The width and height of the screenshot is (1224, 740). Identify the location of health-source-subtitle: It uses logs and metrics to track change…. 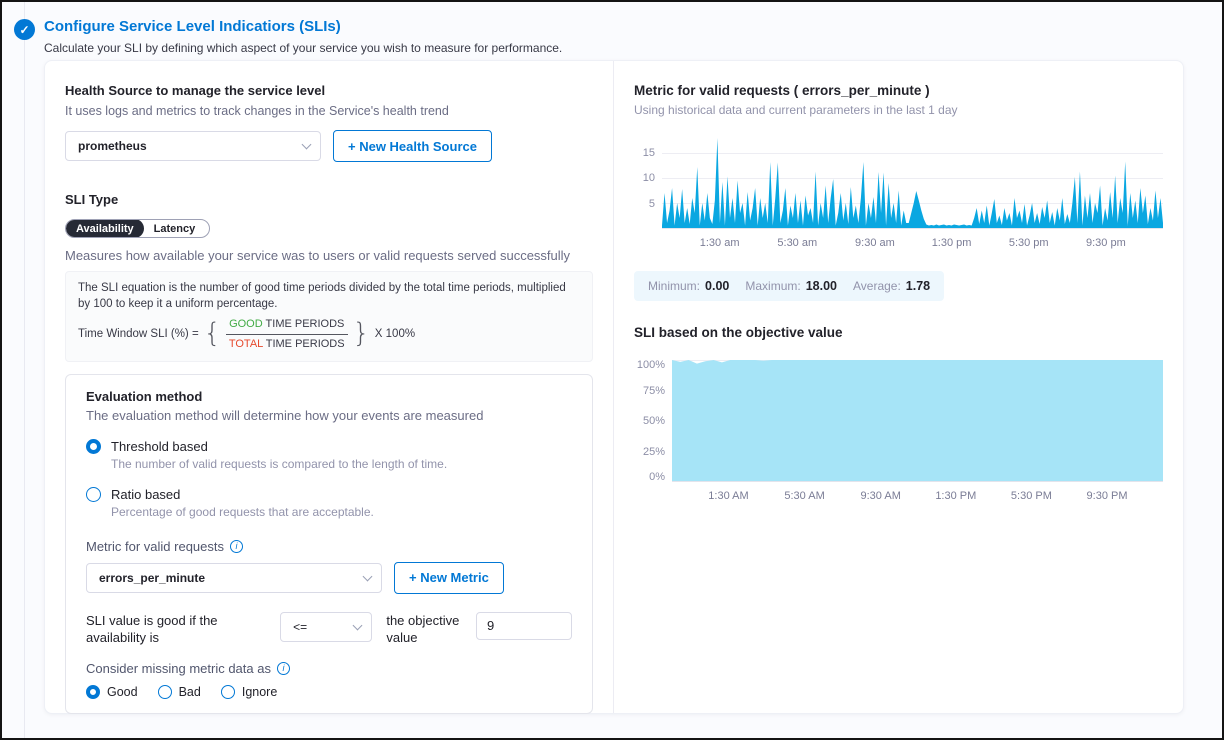
(257, 111).